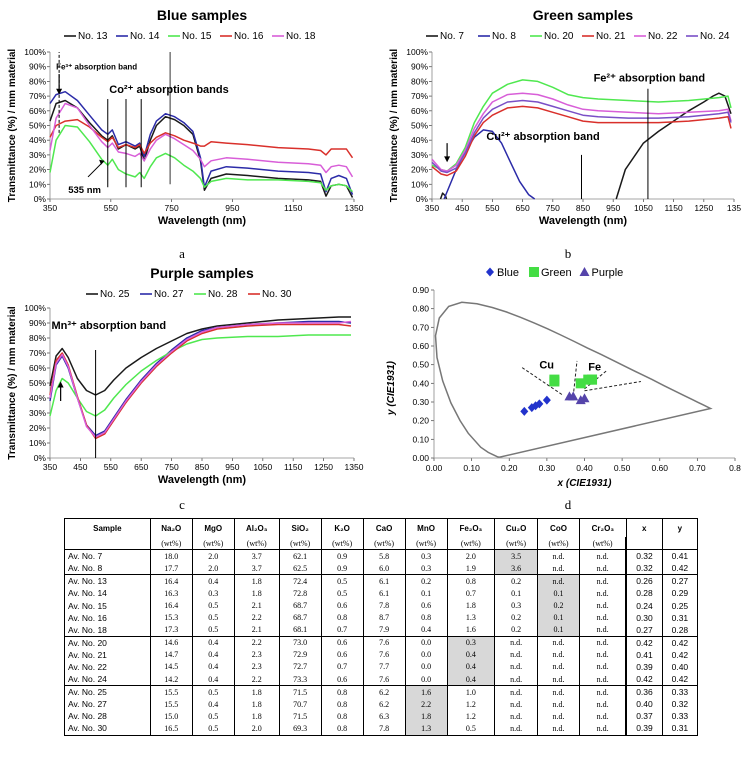  I want to click on x-tick-label: 0.20, so click(509, 468).